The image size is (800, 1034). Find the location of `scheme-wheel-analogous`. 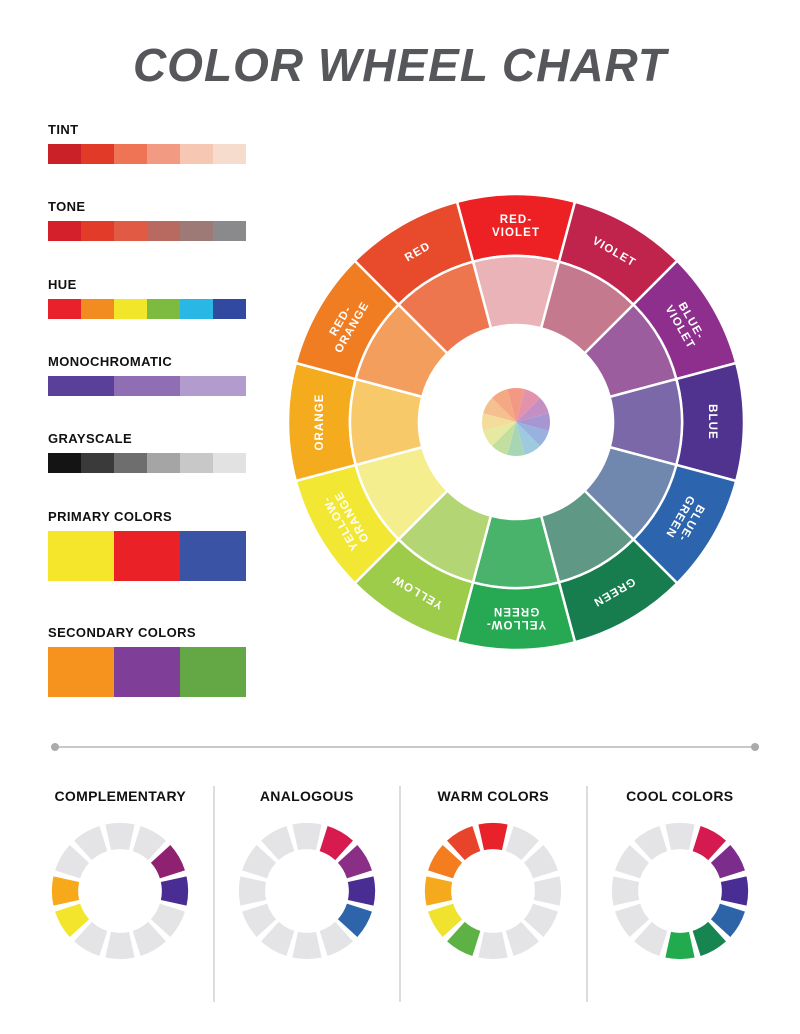

scheme-wheel-analogous is located at coordinates (307, 891).